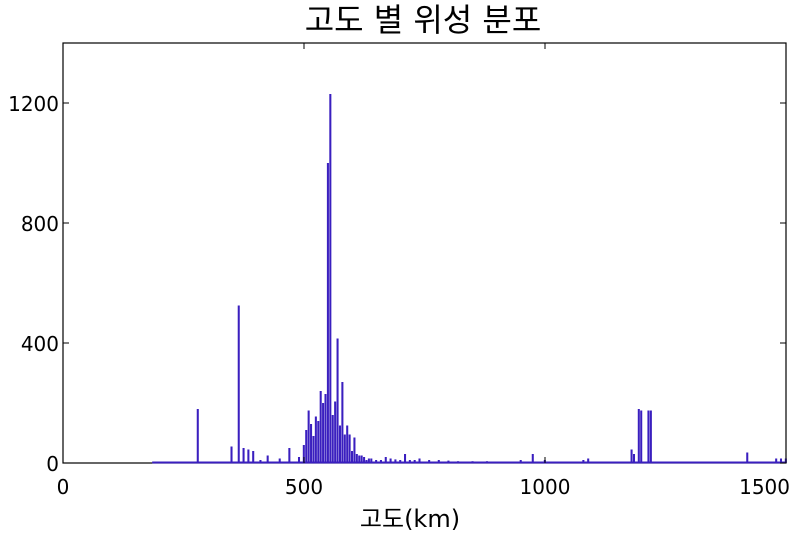  I want to click on chart-title: 고도 별 위성 분포, so click(423, 20).